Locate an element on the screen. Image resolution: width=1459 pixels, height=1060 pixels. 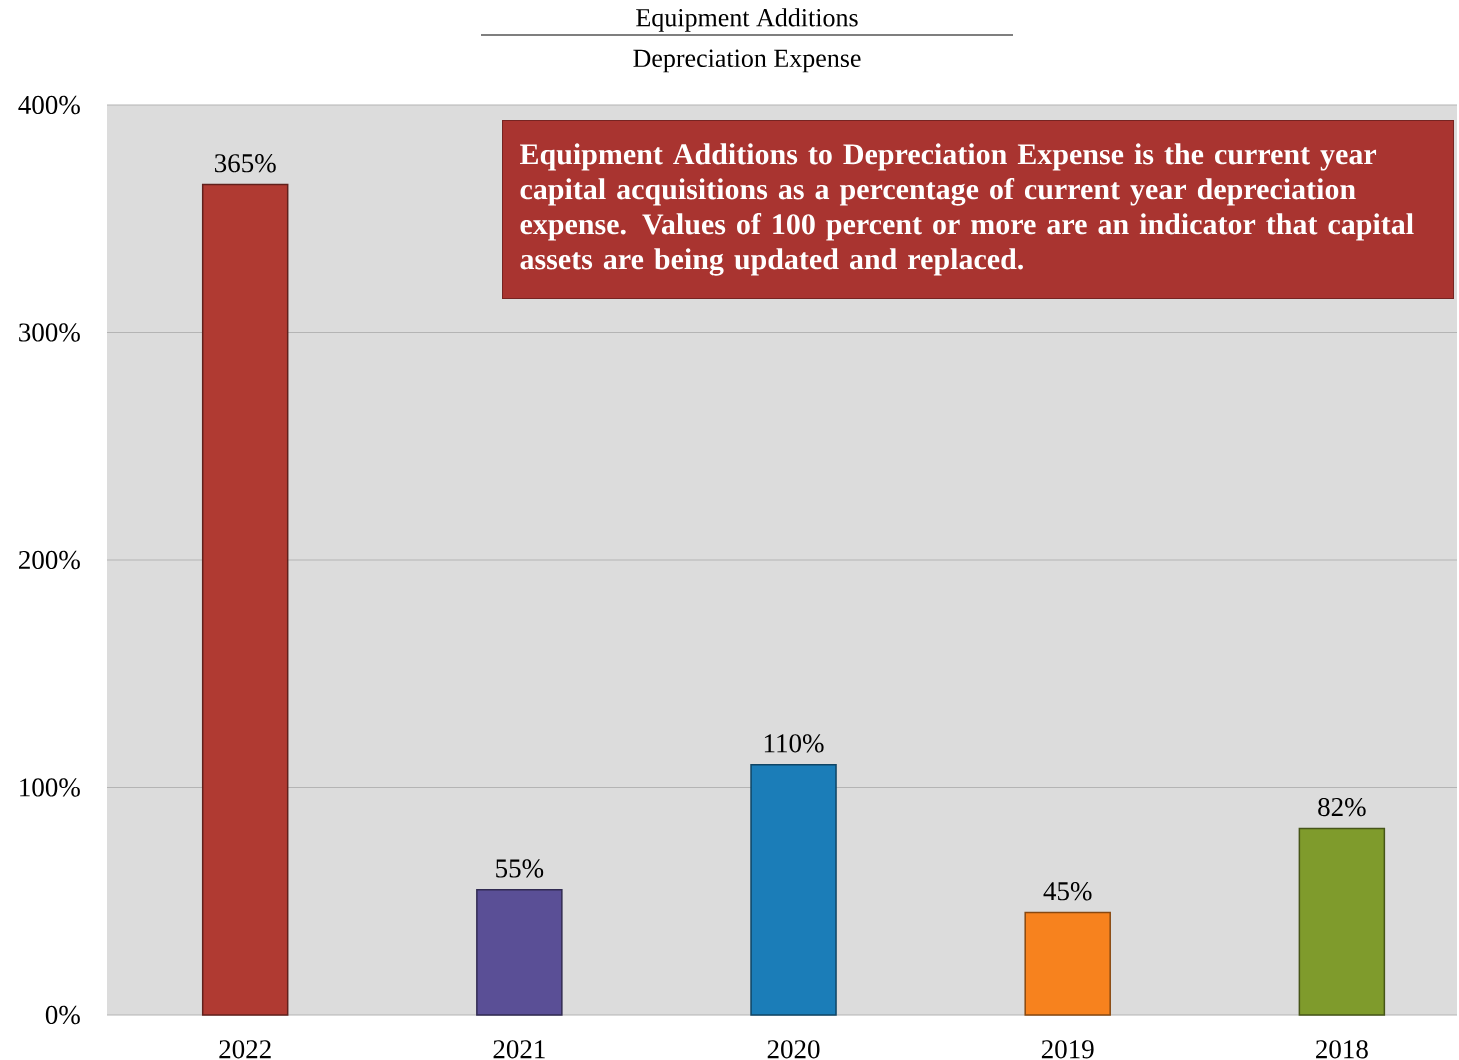
chart-subtitle: Depreciation Expense is located at coordinates (747, 61).